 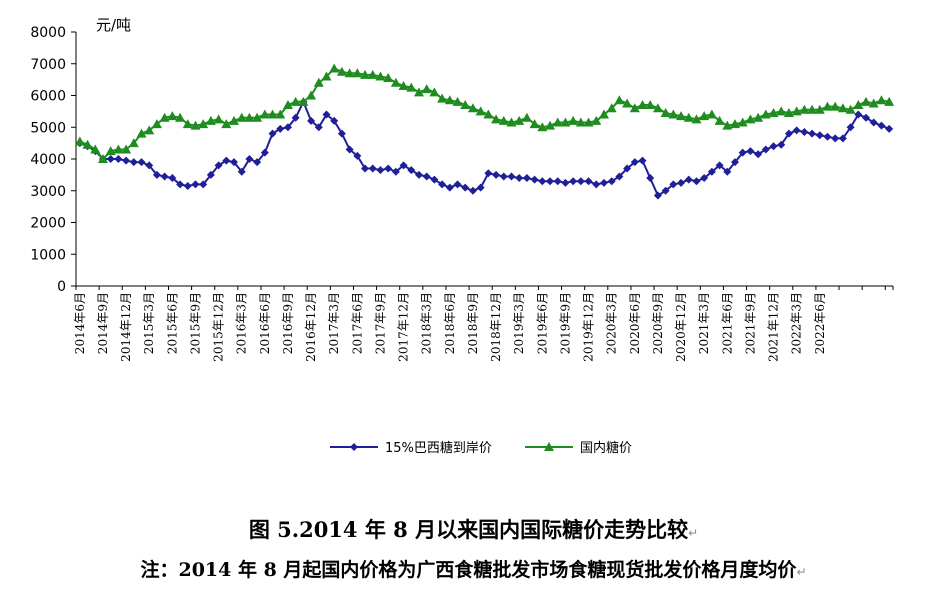 I want to click on figure-note-text: 注：2014 年 8 月起国内价格为广西食糖批发市场食糖现货批发价格月度均价, so click(x=468, y=570).